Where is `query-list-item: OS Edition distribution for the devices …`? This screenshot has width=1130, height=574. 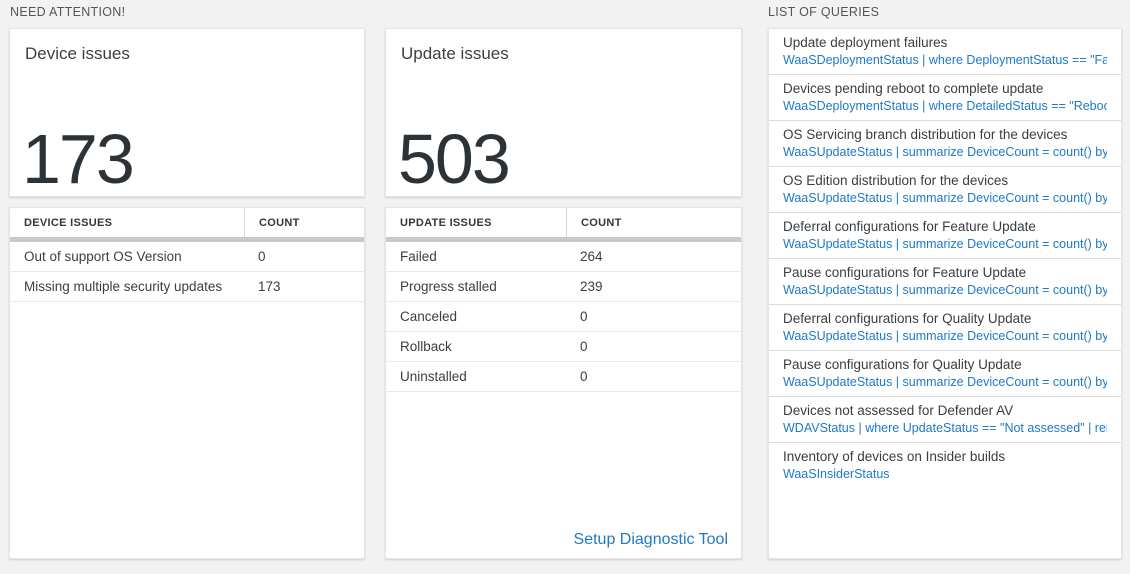 query-list-item: OS Edition distribution for the devices … is located at coordinates (945, 190).